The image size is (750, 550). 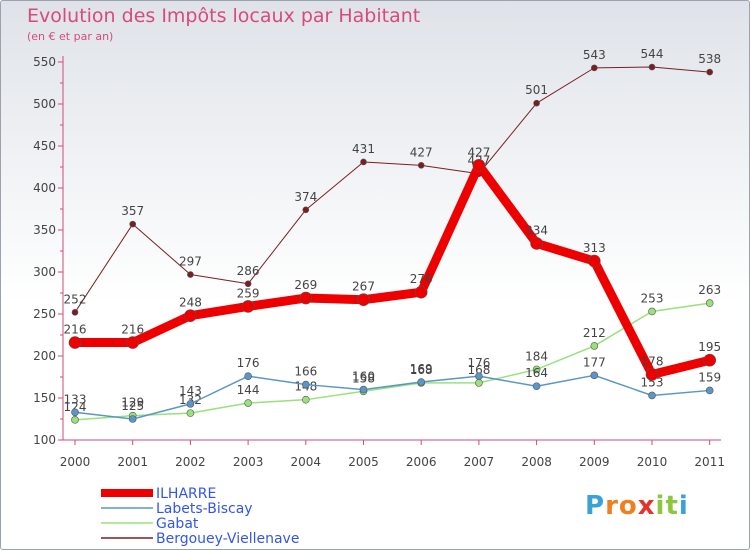 What do you see at coordinates (709, 462) in the screenshot?
I see `x-tick-label: 2011` at bounding box center [709, 462].